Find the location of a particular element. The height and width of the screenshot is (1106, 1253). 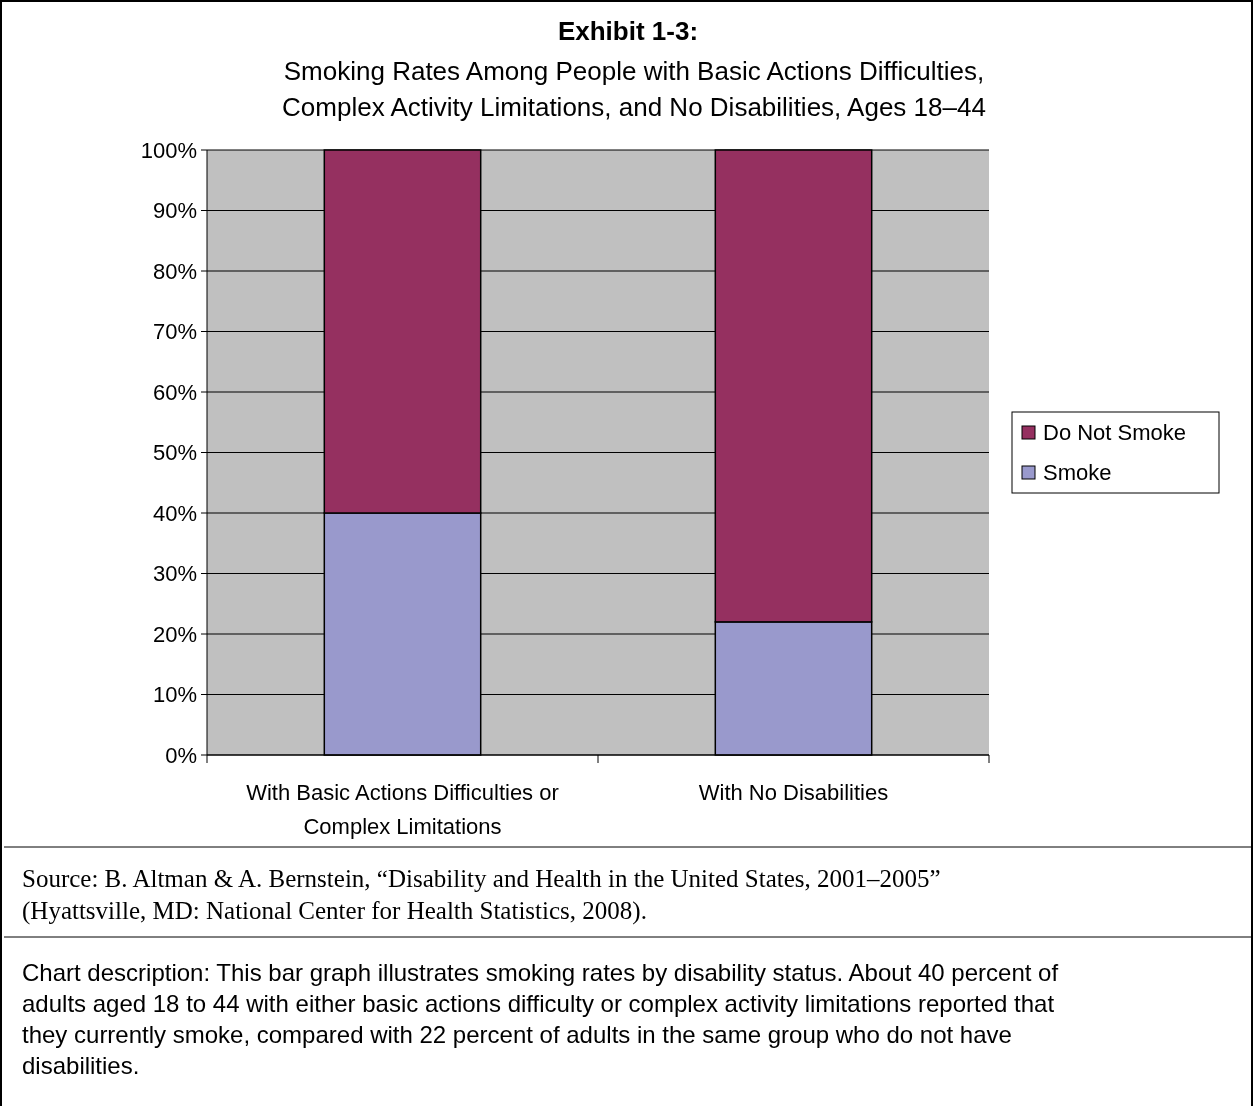

y-tick-label: 100% is located at coordinates (168, 150).